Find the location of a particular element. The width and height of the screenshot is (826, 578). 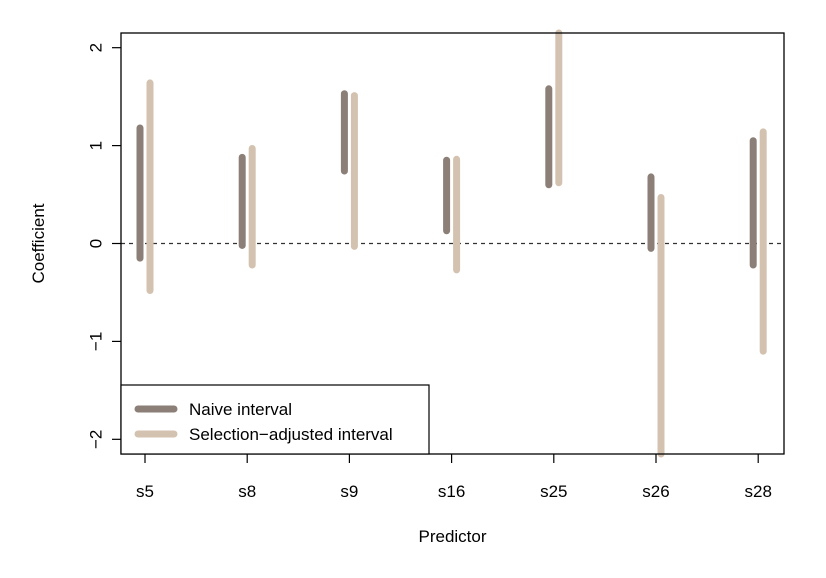

x-tick-label: s26 is located at coordinates (655, 491).